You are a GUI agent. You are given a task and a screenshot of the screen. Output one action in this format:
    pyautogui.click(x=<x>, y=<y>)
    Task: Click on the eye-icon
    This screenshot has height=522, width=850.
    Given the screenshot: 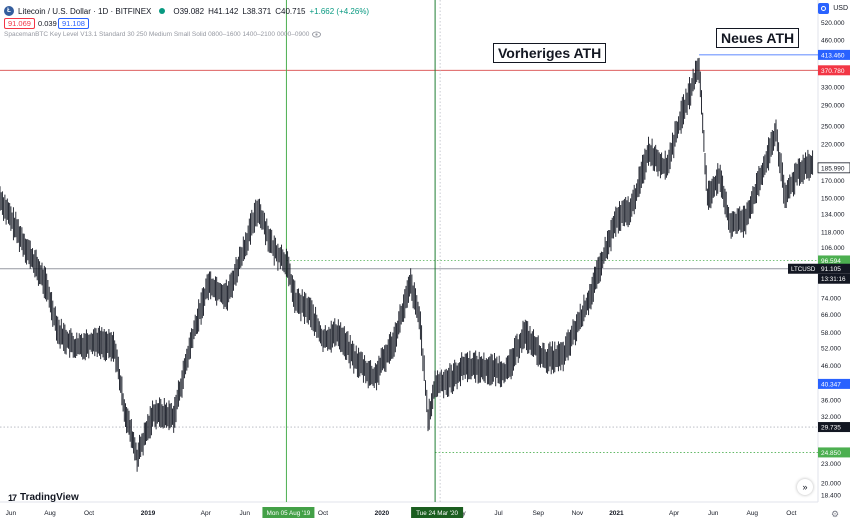 What is the action you would take?
    pyautogui.click(x=317, y=34)
    